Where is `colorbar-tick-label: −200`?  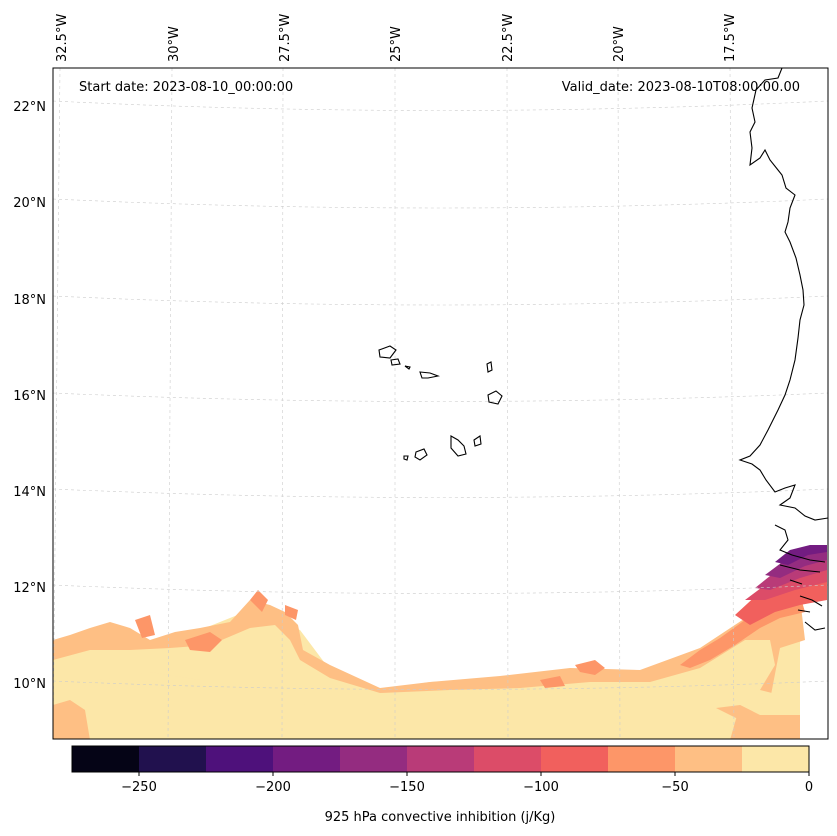 colorbar-tick-label: −200 is located at coordinates (273, 787).